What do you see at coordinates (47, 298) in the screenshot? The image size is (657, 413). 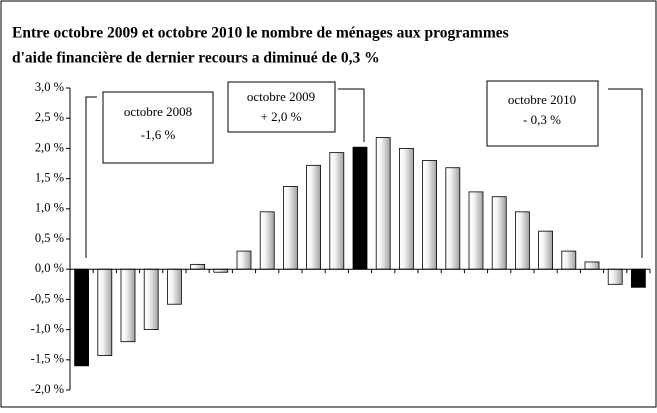 I see `y-tick-label: -0,5 %` at bounding box center [47, 298].